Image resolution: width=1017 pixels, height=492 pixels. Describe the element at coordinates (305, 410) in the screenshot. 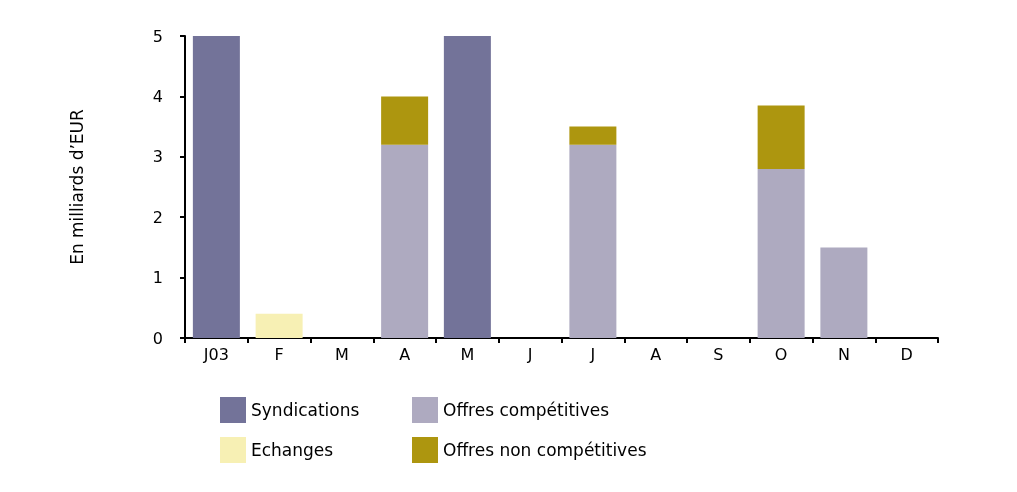

I see `legend-label: Syndications` at that location.